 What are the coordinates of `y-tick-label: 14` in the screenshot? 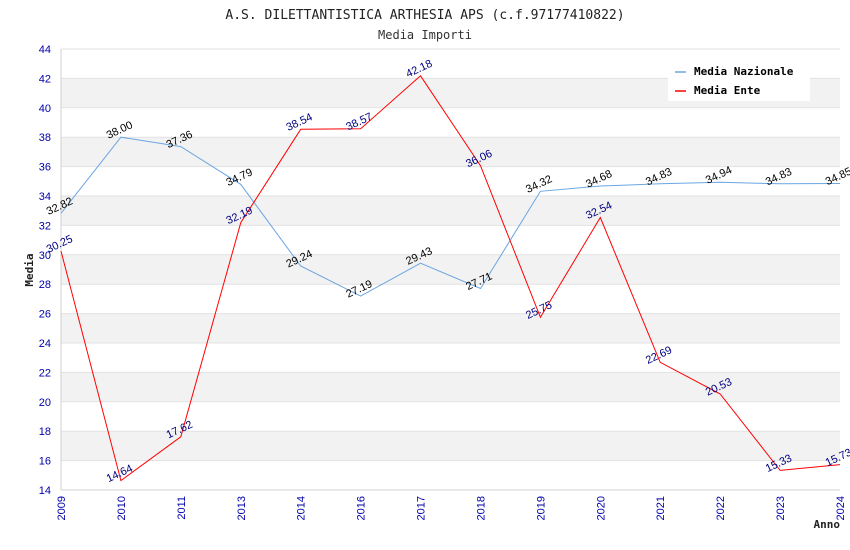 It's located at (45, 491).